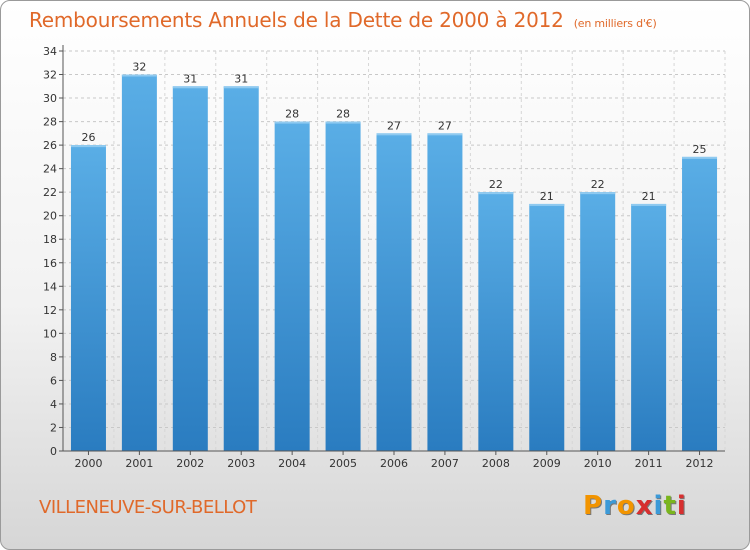  I want to click on proxiti-logo: Proxiti, so click(635, 506).